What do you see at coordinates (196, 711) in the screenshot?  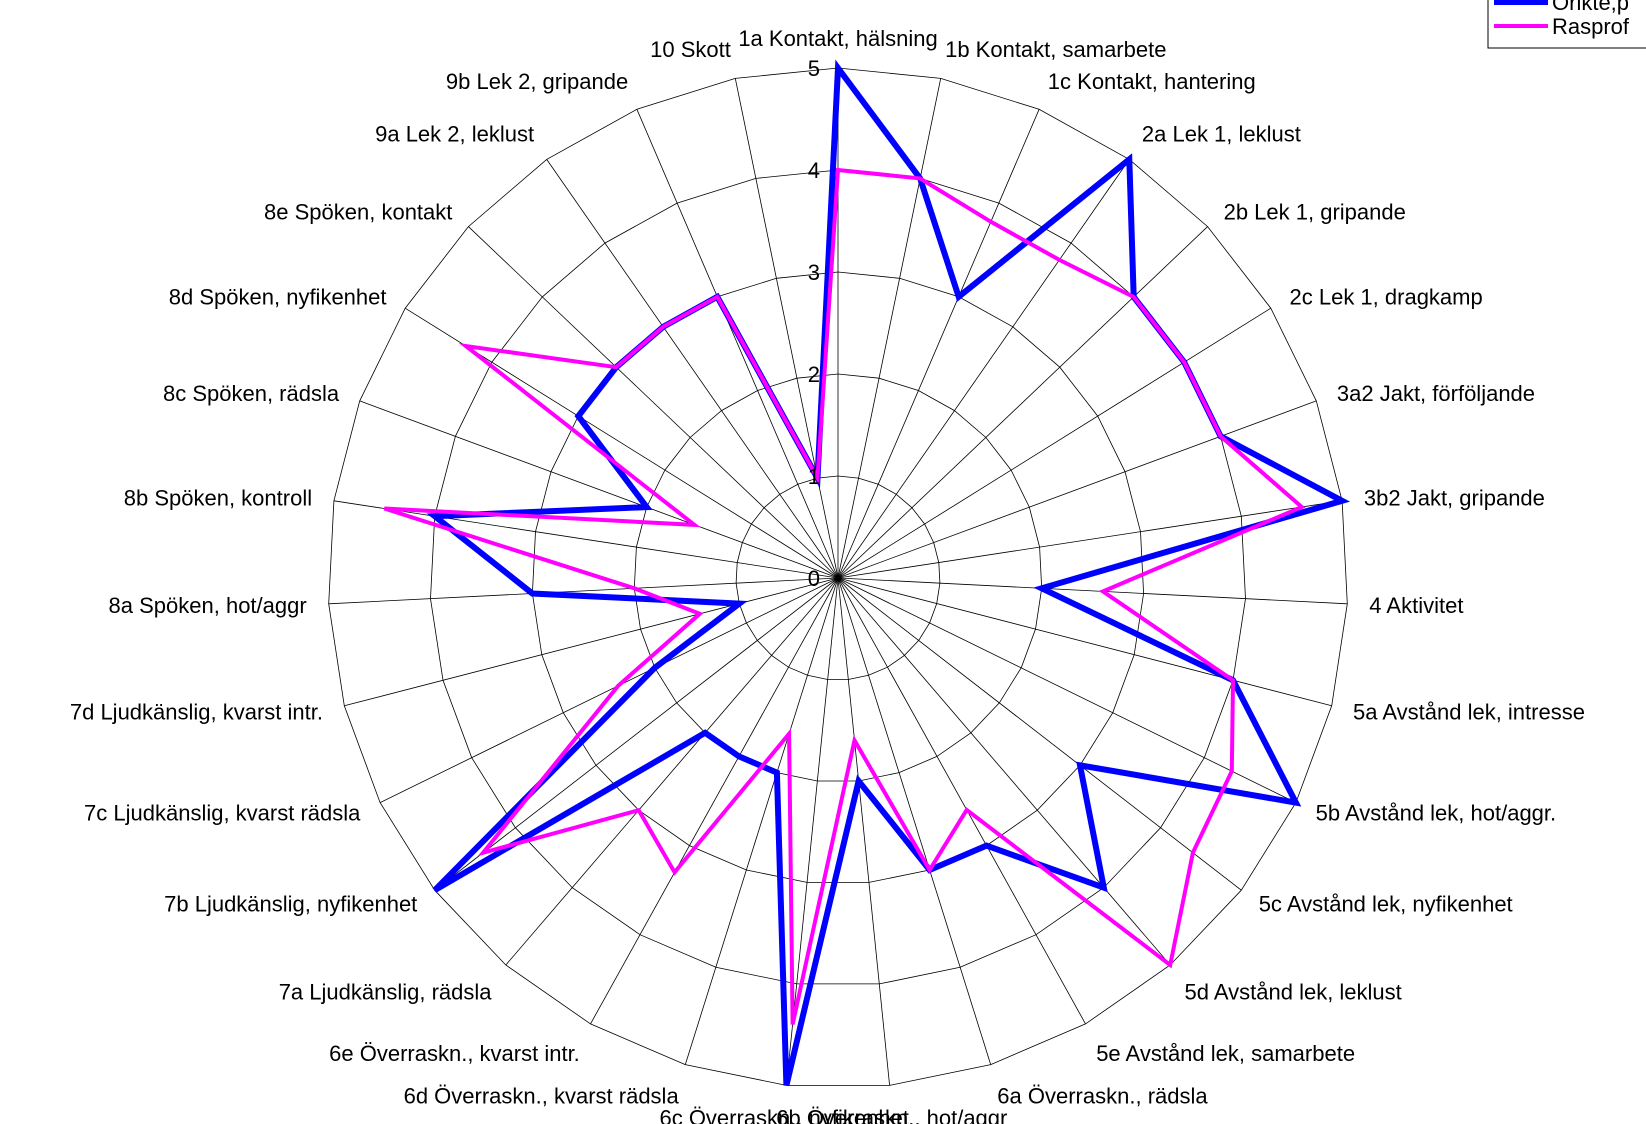 I see `category-label: 7d Ljudkänslig, kvarst intr.` at bounding box center [196, 711].